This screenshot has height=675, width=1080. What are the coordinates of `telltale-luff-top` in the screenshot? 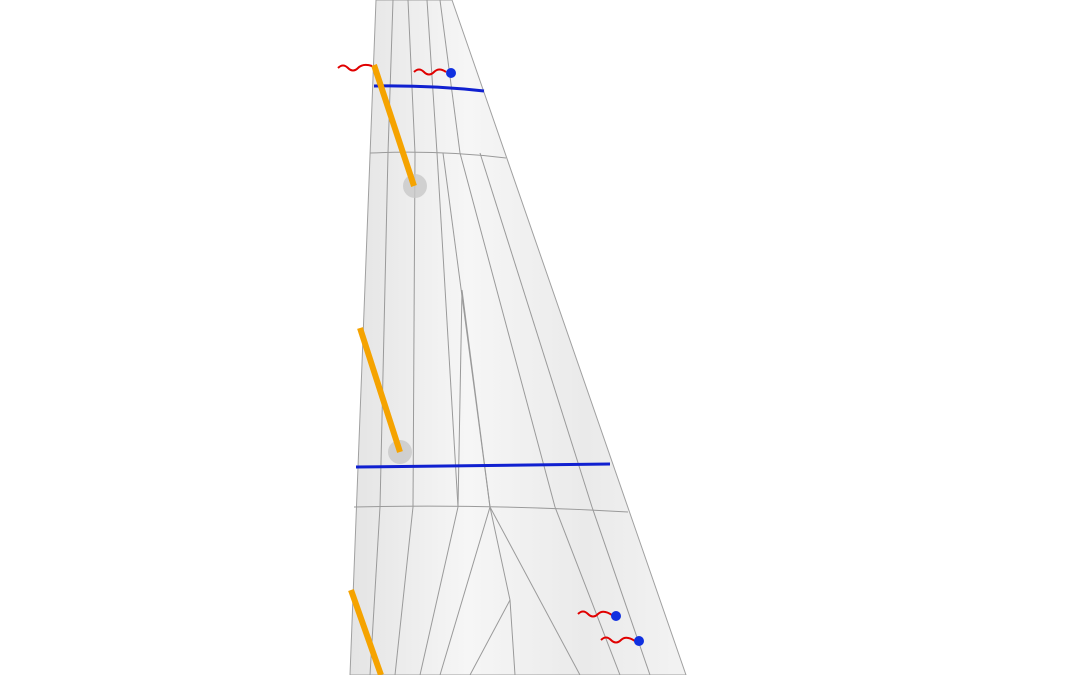 It's located at (355, 67).